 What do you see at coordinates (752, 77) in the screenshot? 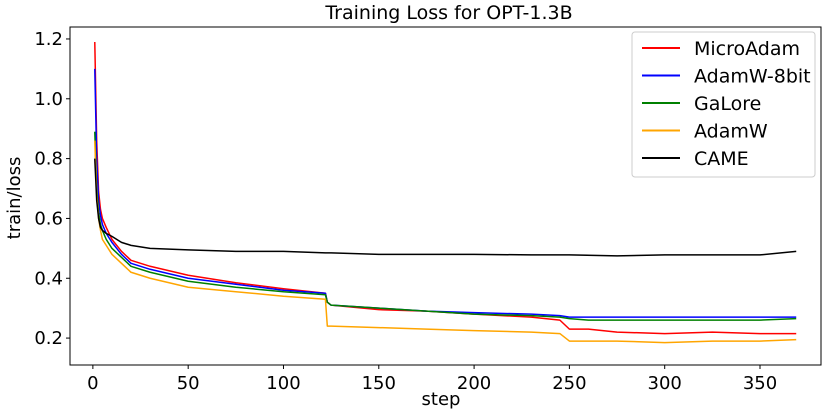
I see `legend-label-adamw-8bit: AdamW-8bit` at bounding box center [752, 77].